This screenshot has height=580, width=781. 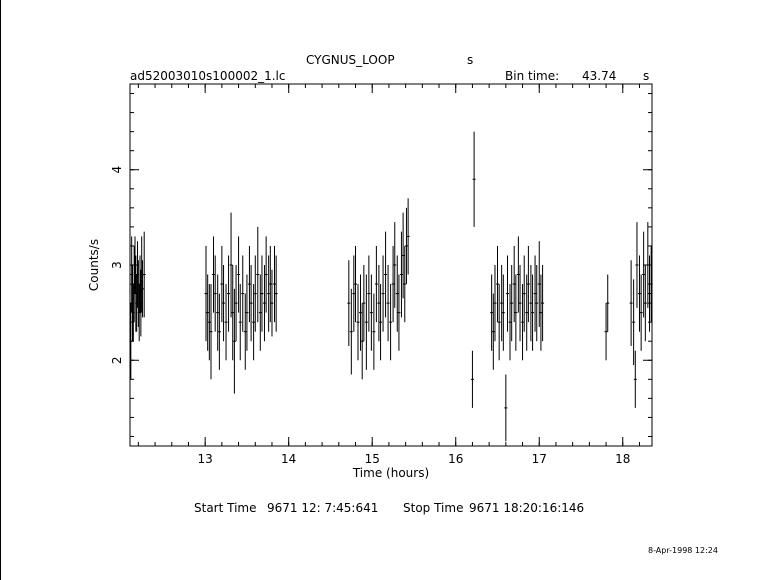 I want to click on stop-time-label: Stop Time, so click(x=433, y=508).